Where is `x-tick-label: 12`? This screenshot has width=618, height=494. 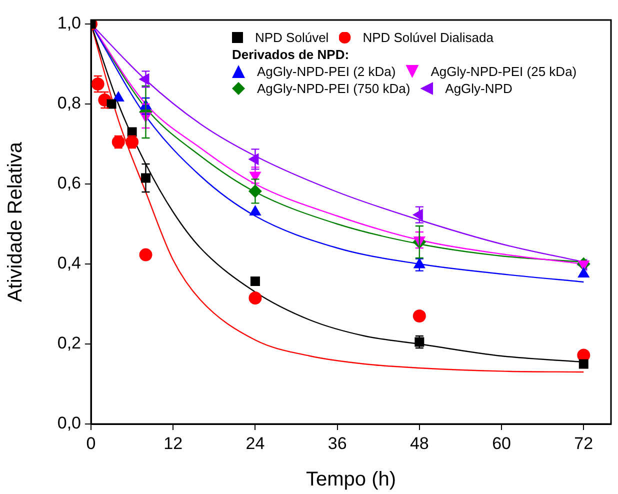 x-tick-label: 12 is located at coordinates (173, 443).